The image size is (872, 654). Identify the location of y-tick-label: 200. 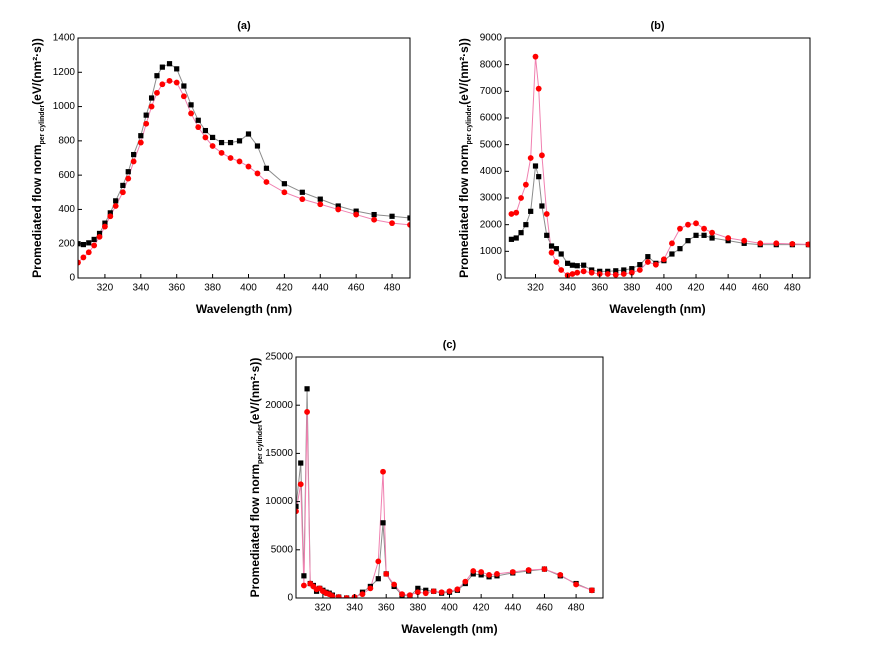
(66, 243).